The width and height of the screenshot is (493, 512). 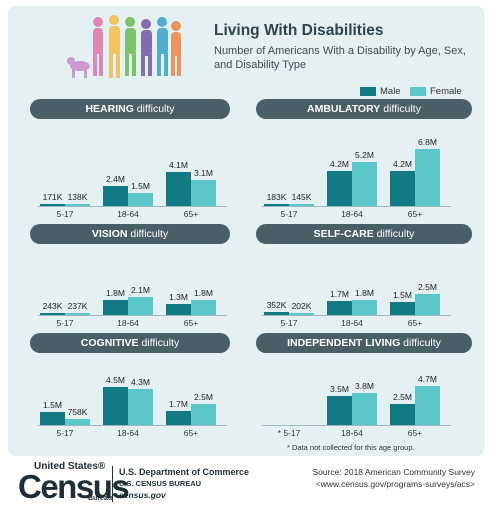 What do you see at coordinates (115, 178) in the screenshot?
I see `bar-value-label: 2.4M` at bounding box center [115, 178].